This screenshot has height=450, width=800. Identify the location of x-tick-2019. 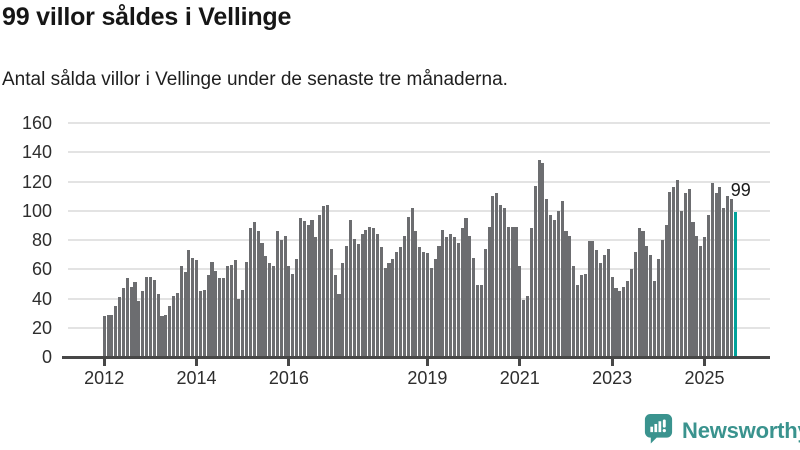
(427, 362).